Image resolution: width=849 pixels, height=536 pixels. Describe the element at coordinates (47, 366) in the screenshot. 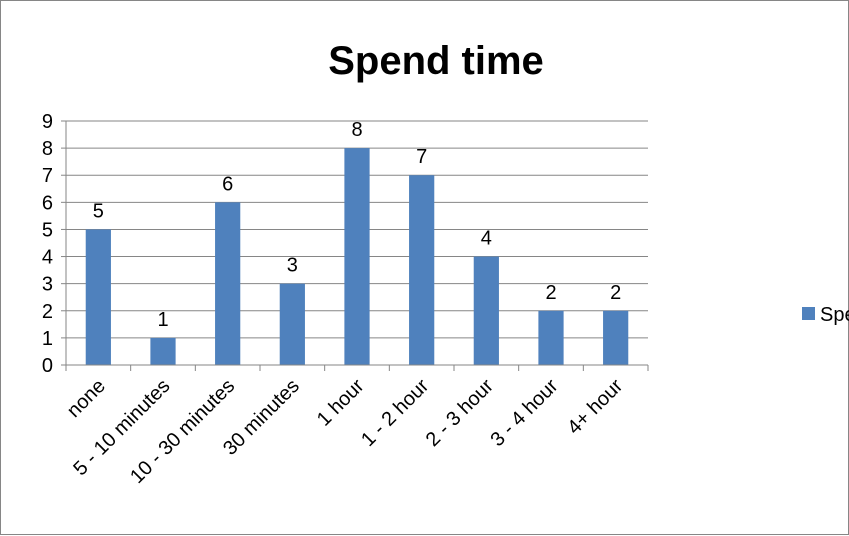

I see `y-tick-label: 0` at that location.